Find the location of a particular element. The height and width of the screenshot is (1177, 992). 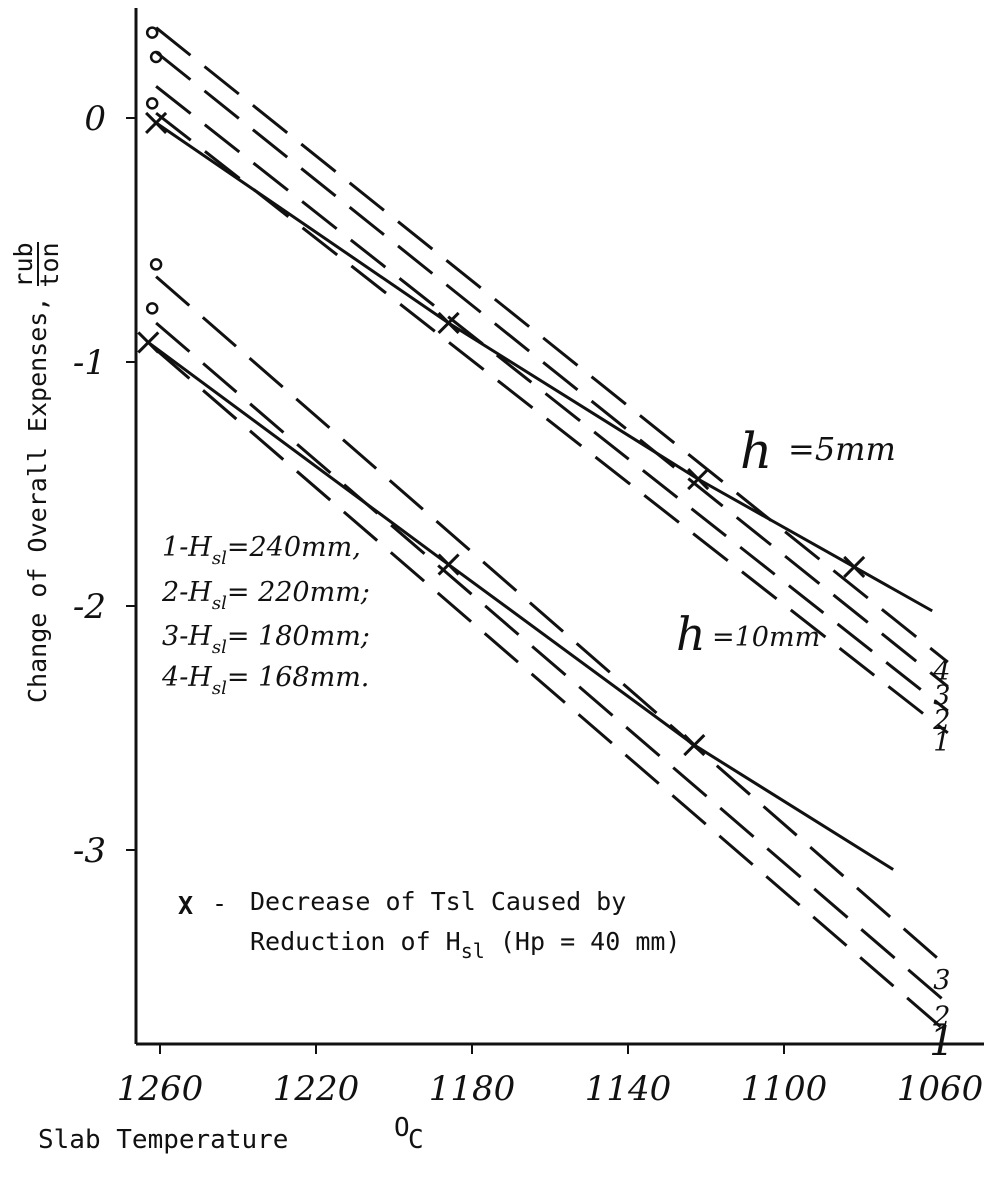

legend-item-1: 1-Hsl=240mm, is located at coordinates (261, 550).